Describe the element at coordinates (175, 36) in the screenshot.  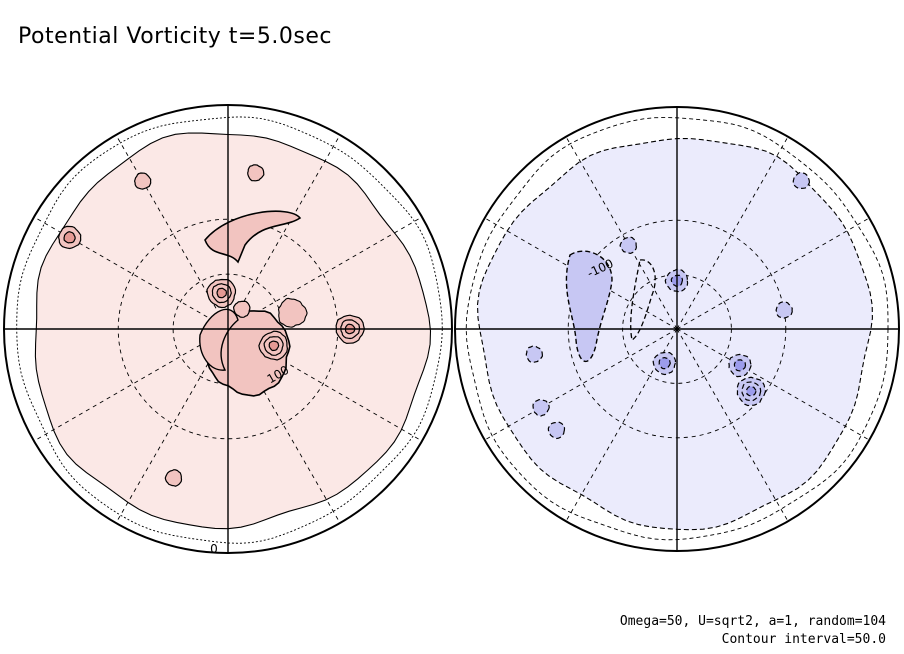
I see `chart-title: Potential Vorticity t=5.0sec` at that location.